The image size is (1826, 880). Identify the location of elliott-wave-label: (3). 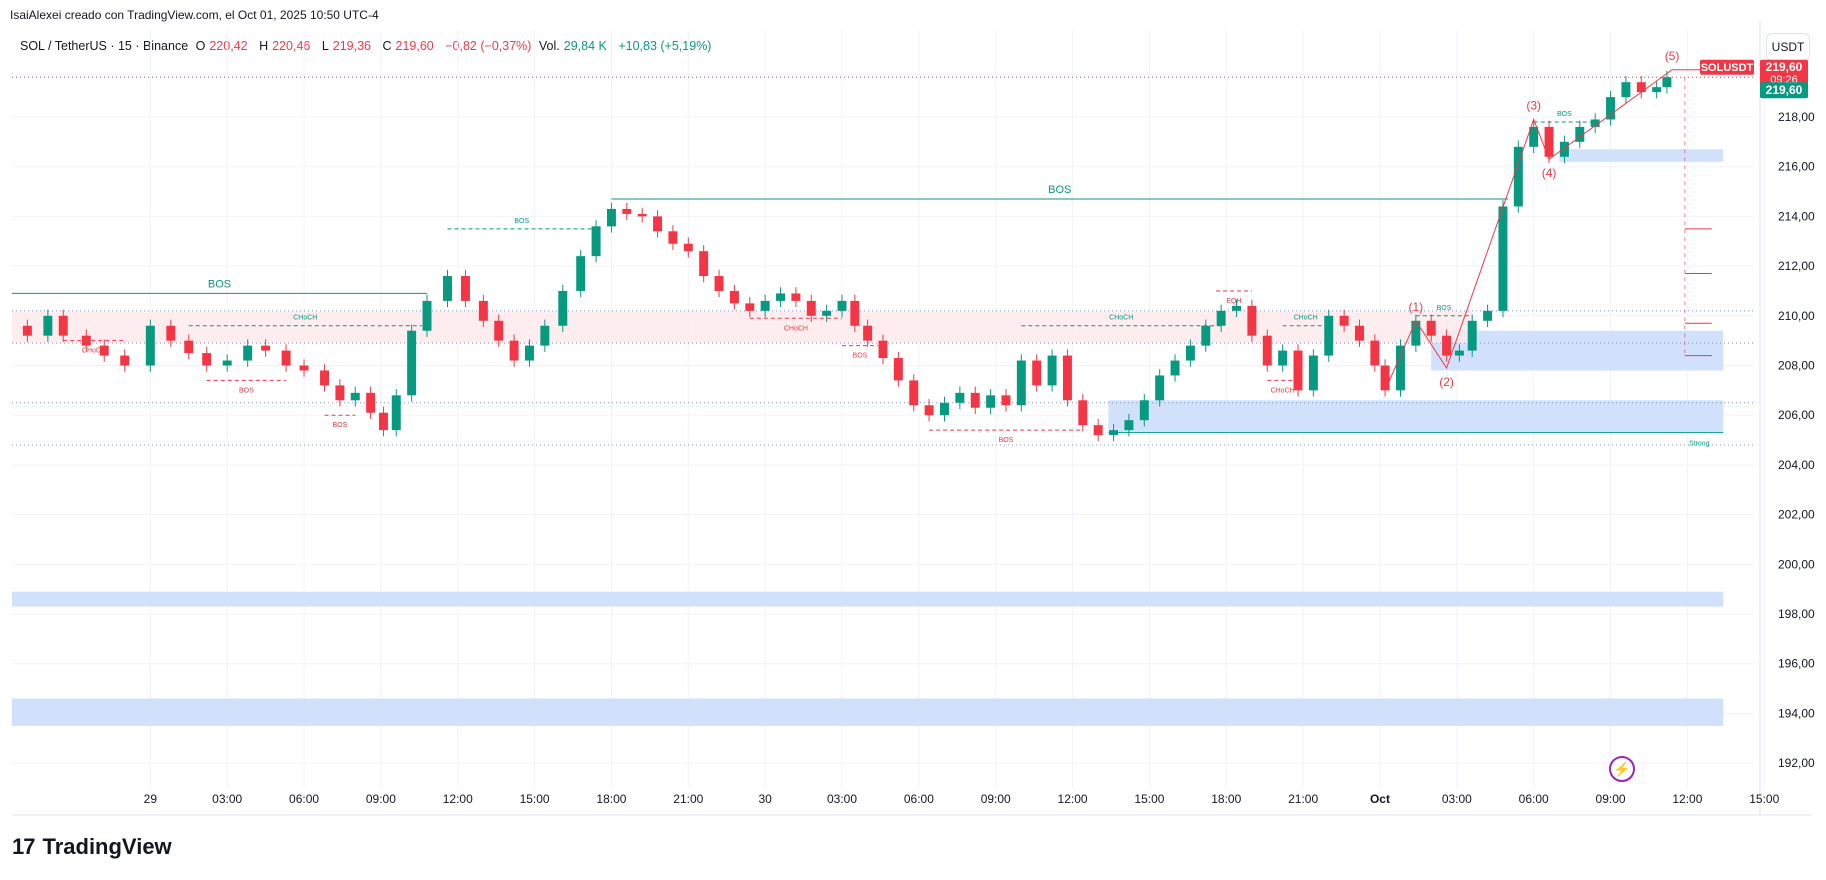
(1533, 105).